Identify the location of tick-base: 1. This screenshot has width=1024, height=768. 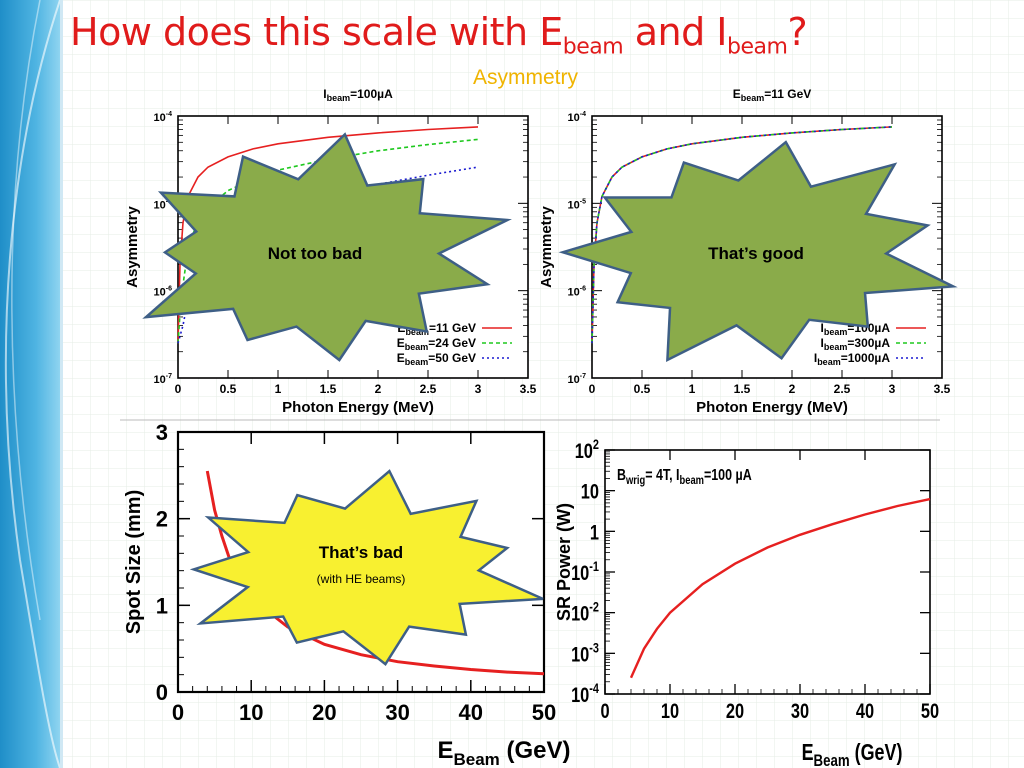
(594, 531).